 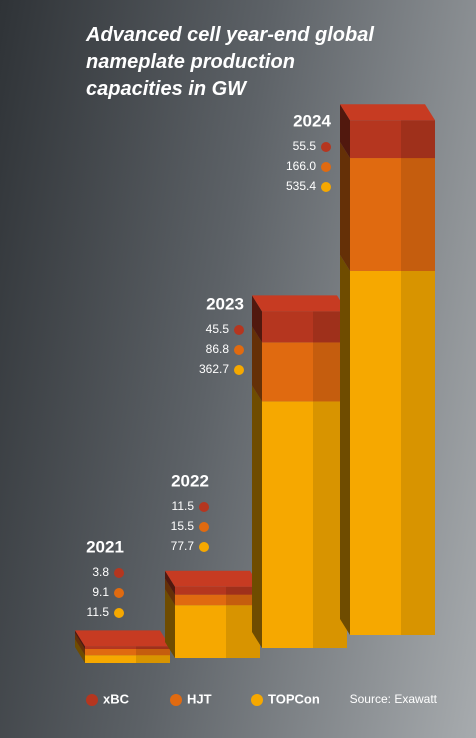 What do you see at coordinates (305, 146) in the screenshot?
I see `value-label: 55.5` at bounding box center [305, 146].